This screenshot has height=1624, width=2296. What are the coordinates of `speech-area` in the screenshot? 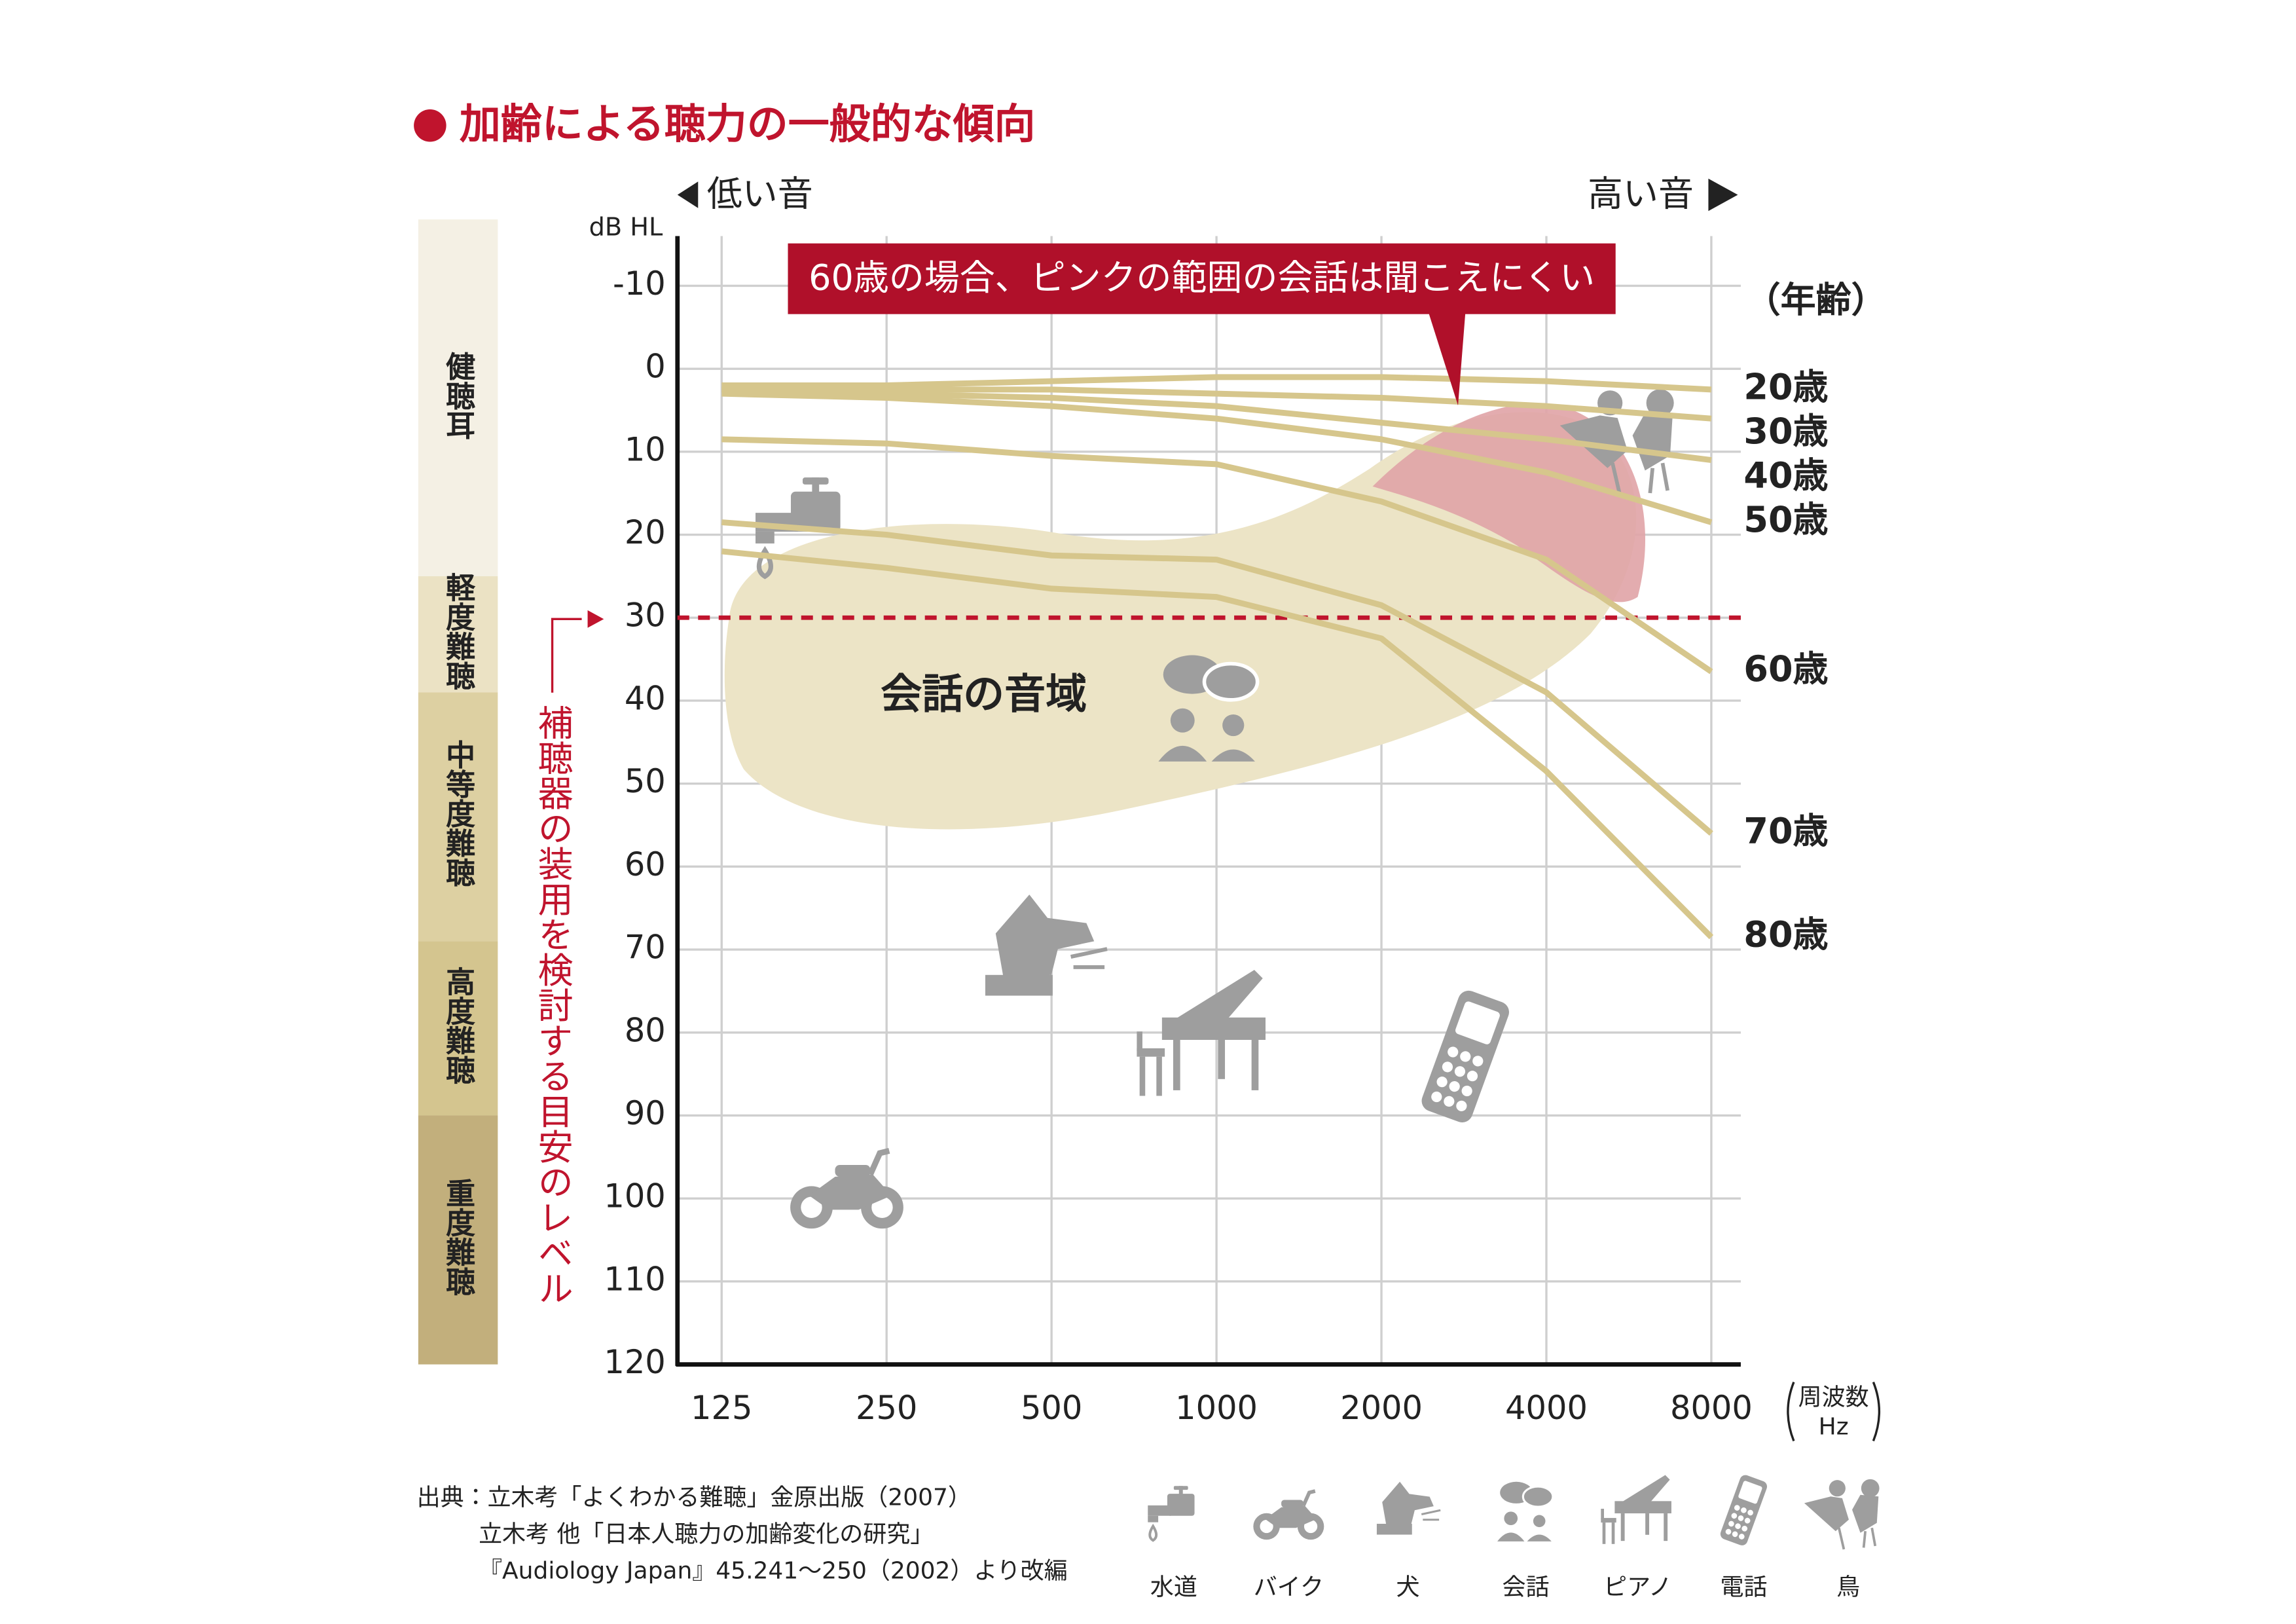 It's located at (1180, 621).